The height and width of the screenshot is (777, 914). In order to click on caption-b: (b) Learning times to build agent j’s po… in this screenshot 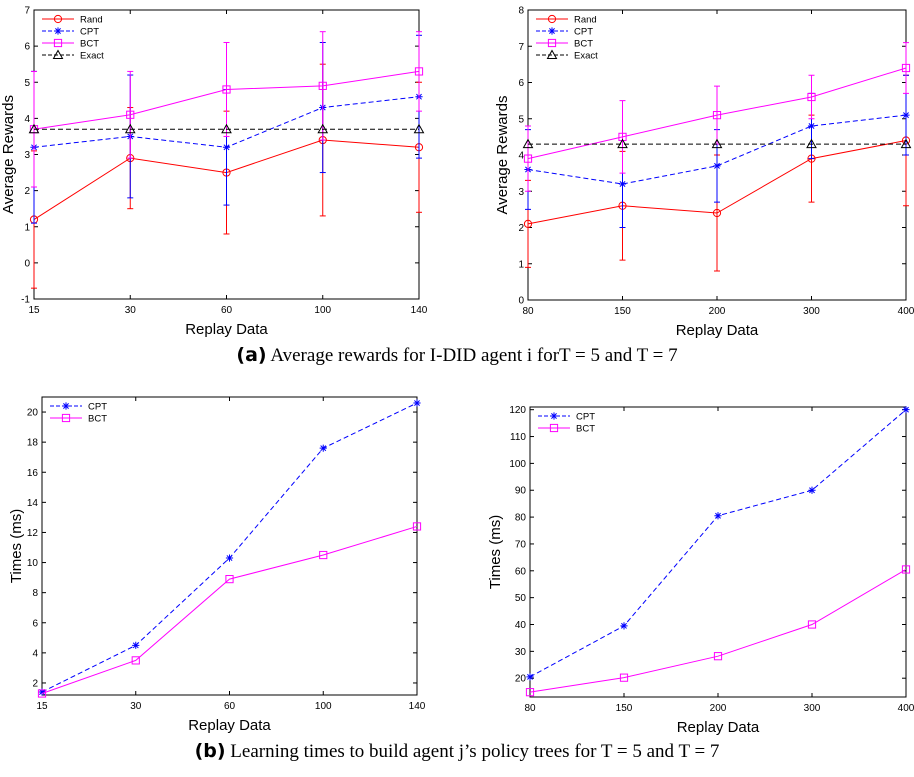, I will do `click(457, 751)`.